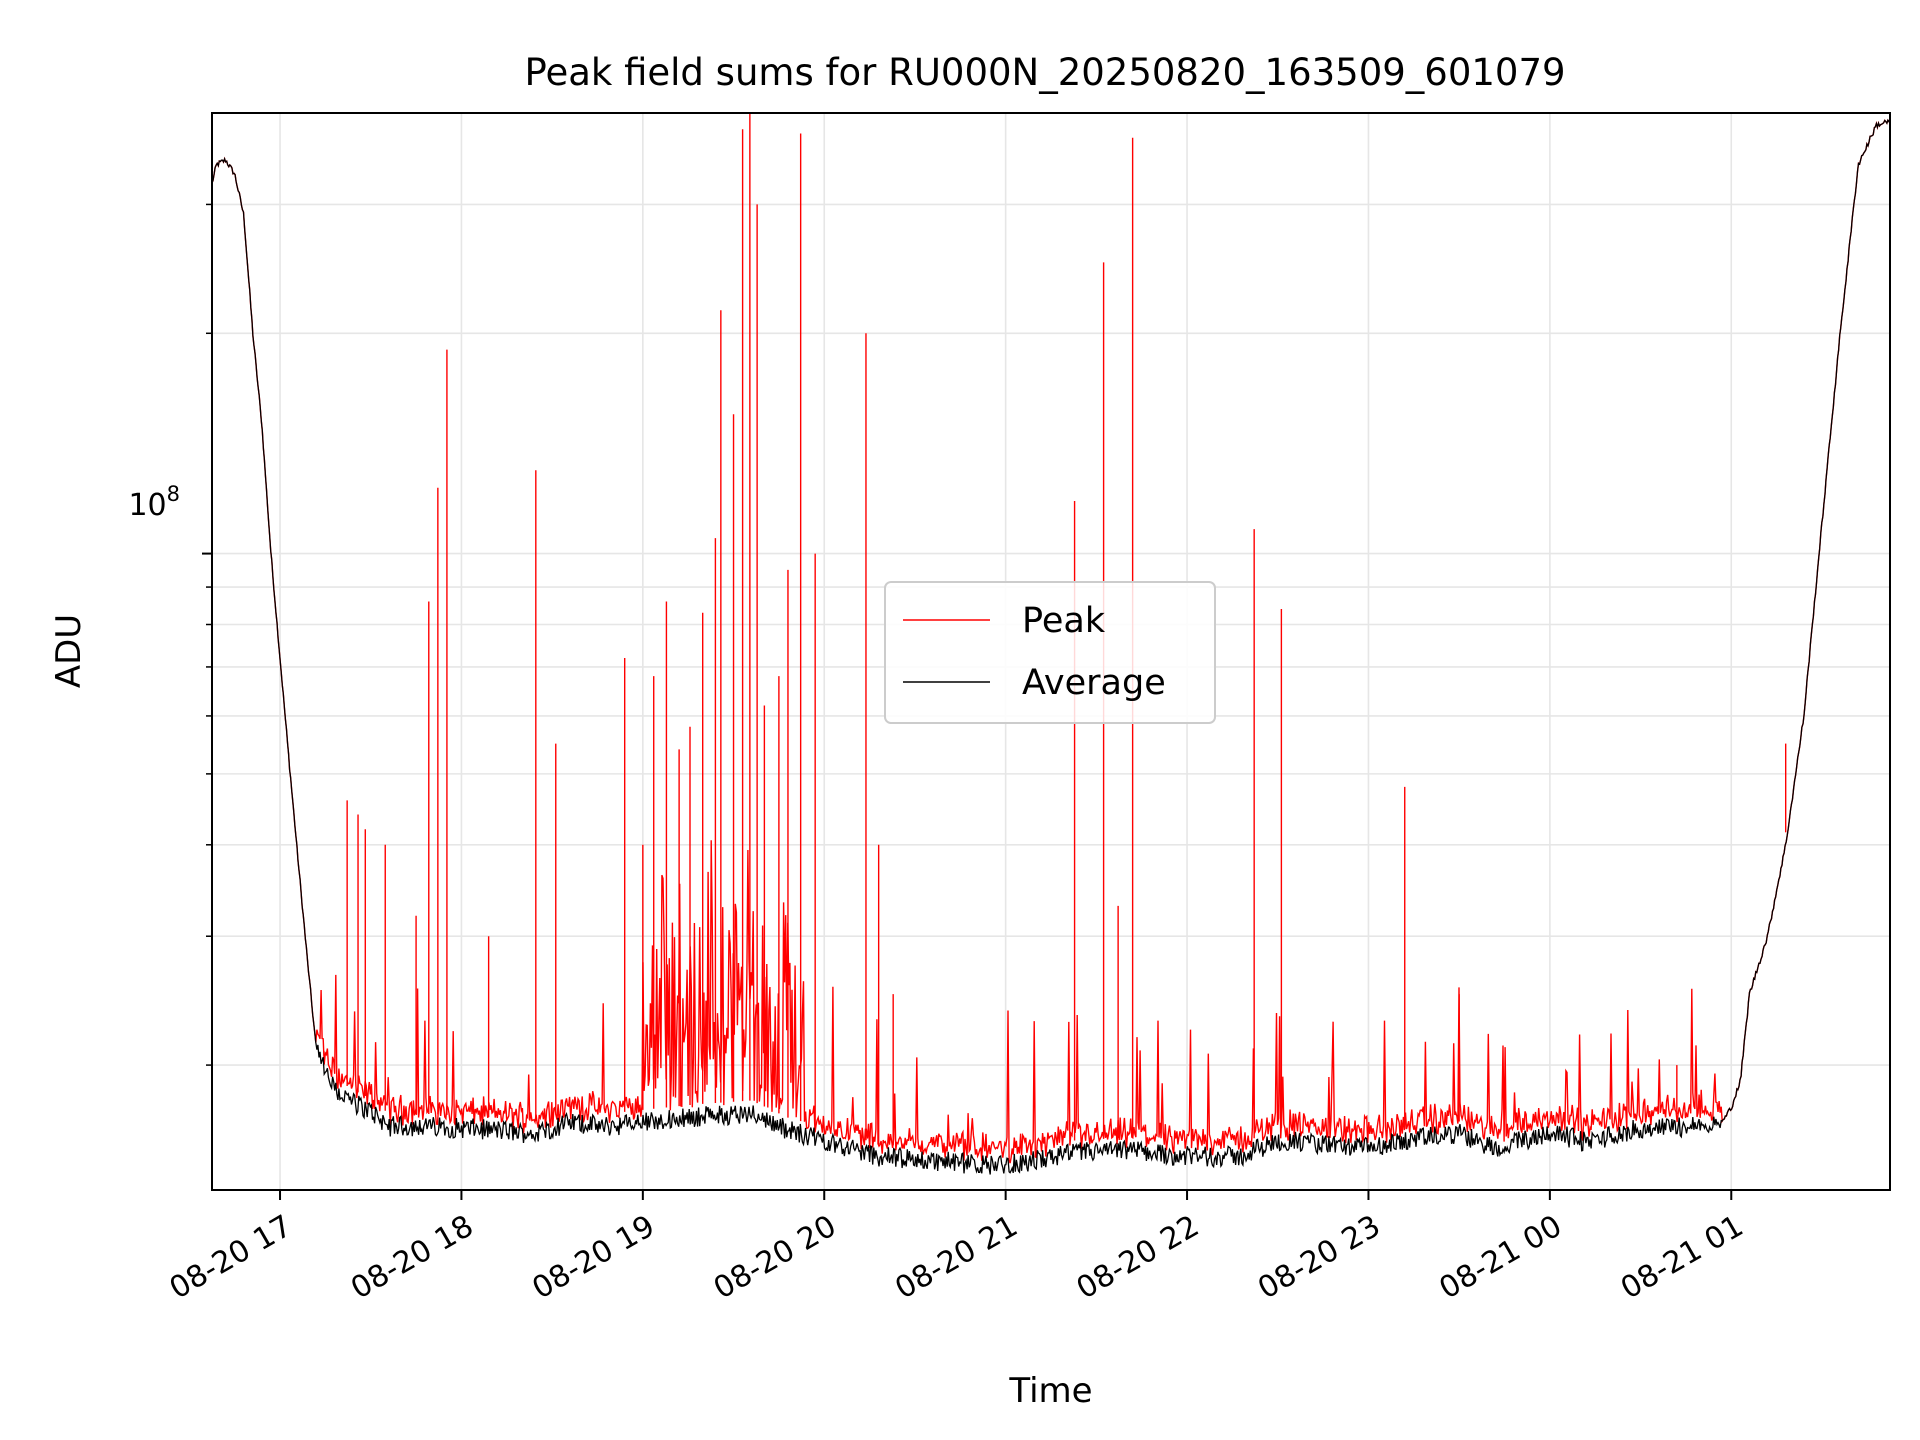 The width and height of the screenshot is (1920, 1440). Describe the element at coordinates (1094, 683) in the screenshot. I see `legend-average-label: Average` at that location.